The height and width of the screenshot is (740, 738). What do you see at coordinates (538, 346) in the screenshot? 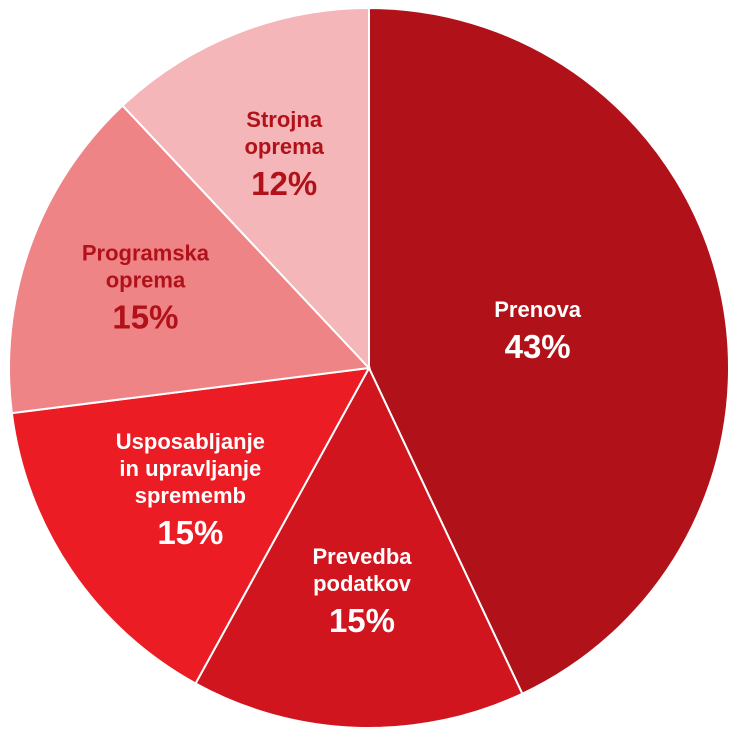
I see `slice-value-prenova: 43%` at bounding box center [538, 346].